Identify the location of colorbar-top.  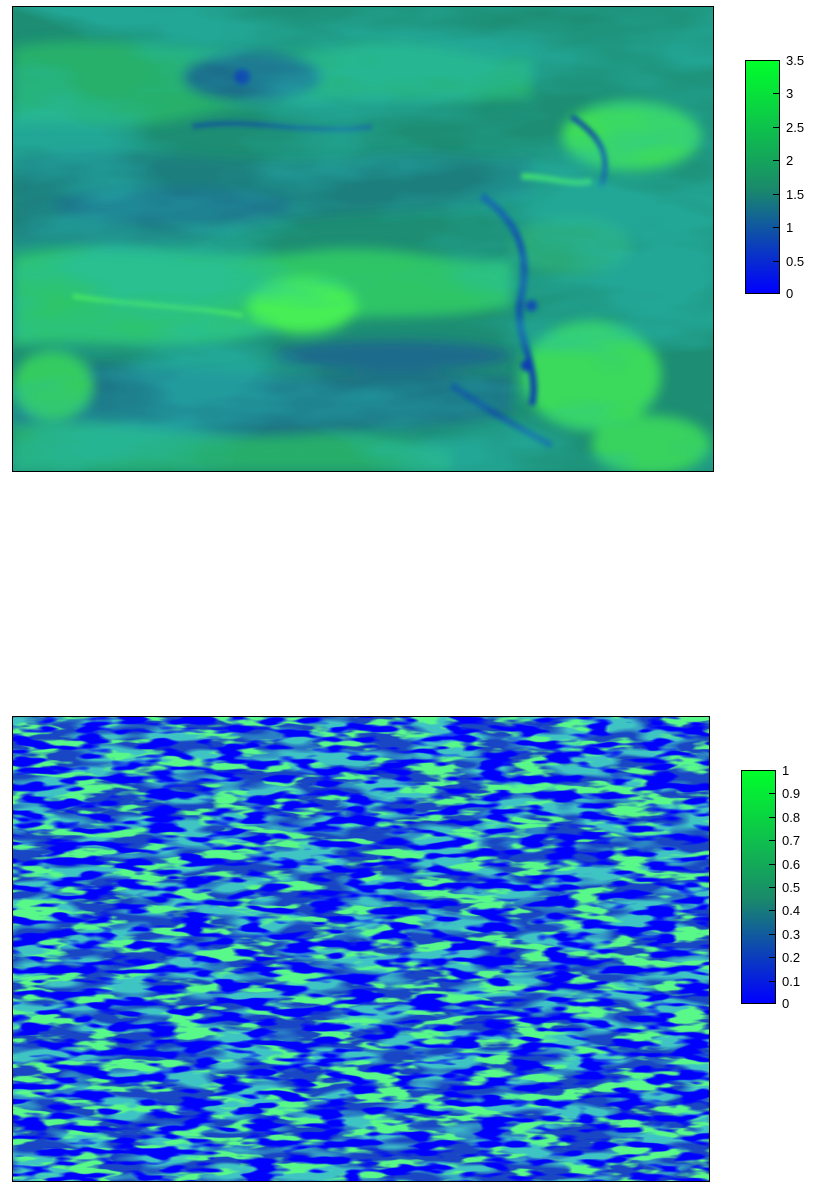
(762, 177).